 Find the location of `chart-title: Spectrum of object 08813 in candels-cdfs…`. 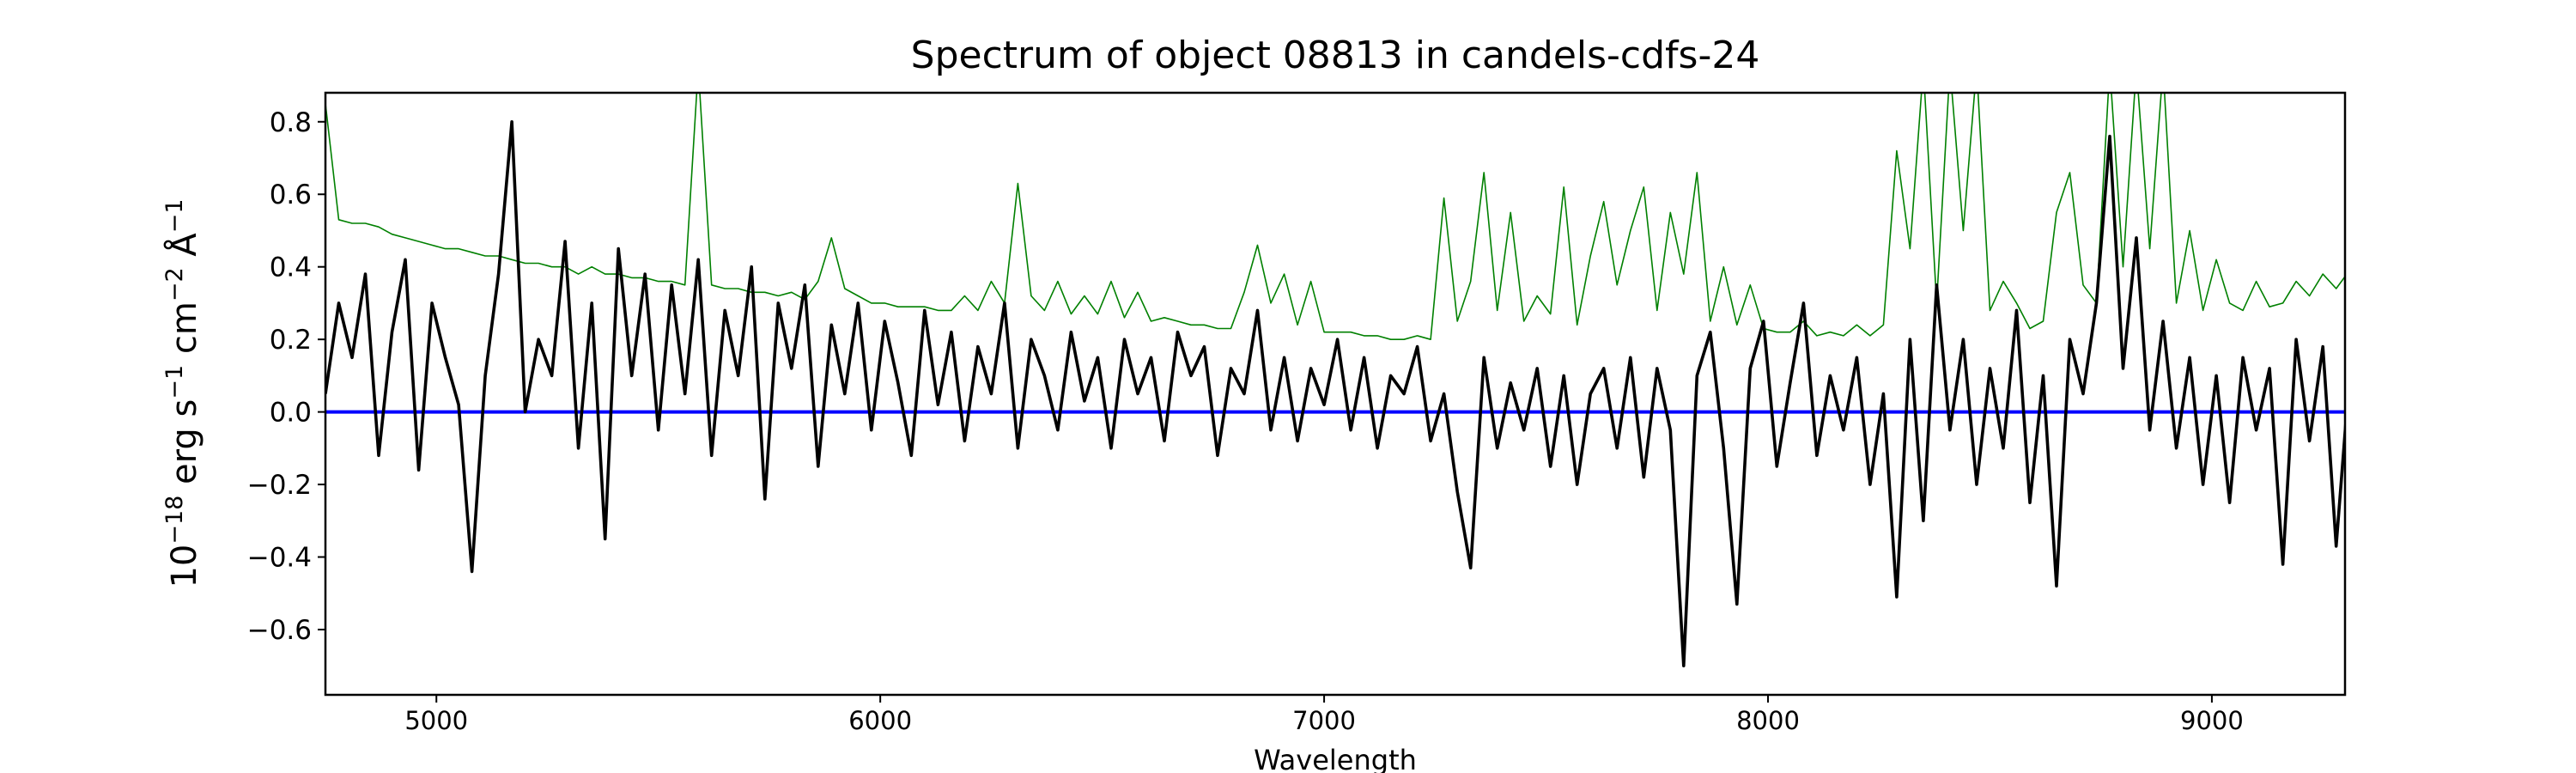

chart-title: Spectrum of object 08813 in candels-cdfs… is located at coordinates (1335, 55).